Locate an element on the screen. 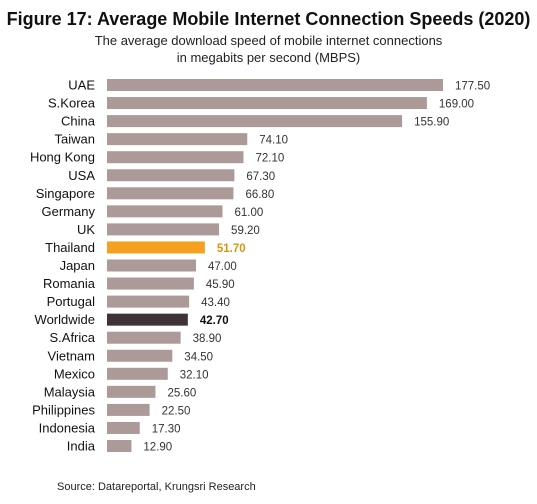 The height and width of the screenshot is (504, 537). bar-worldwide is located at coordinates (147, 319).